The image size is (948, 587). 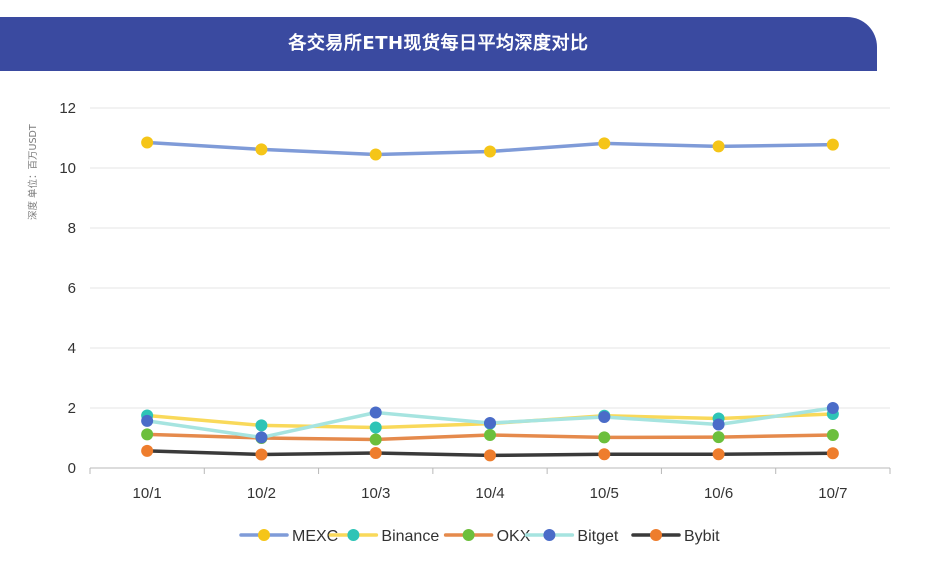 What do you see at coordinates (147, 493) in the screenshot?
I see `x-tick-label: 10/1` at bounding box center [147, 493].